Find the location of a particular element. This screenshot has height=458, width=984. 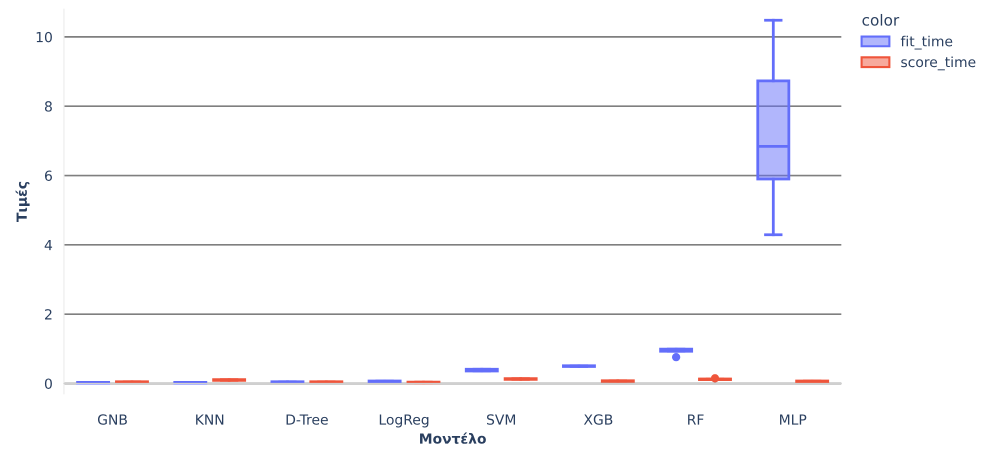

y-axis-title: Τιμές is located at coordinates (23, 202).